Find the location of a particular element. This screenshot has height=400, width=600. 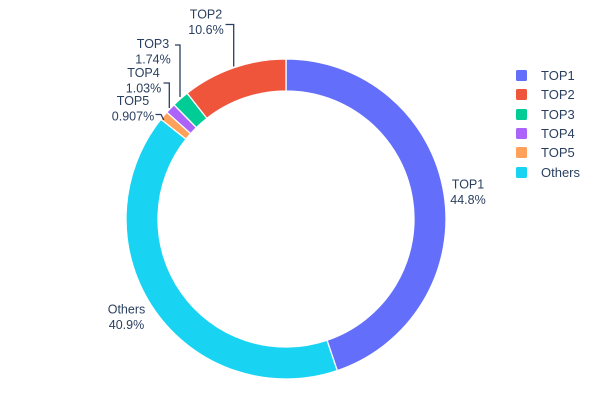

legend-label: TOP3 is located at coordinates (558, 114).